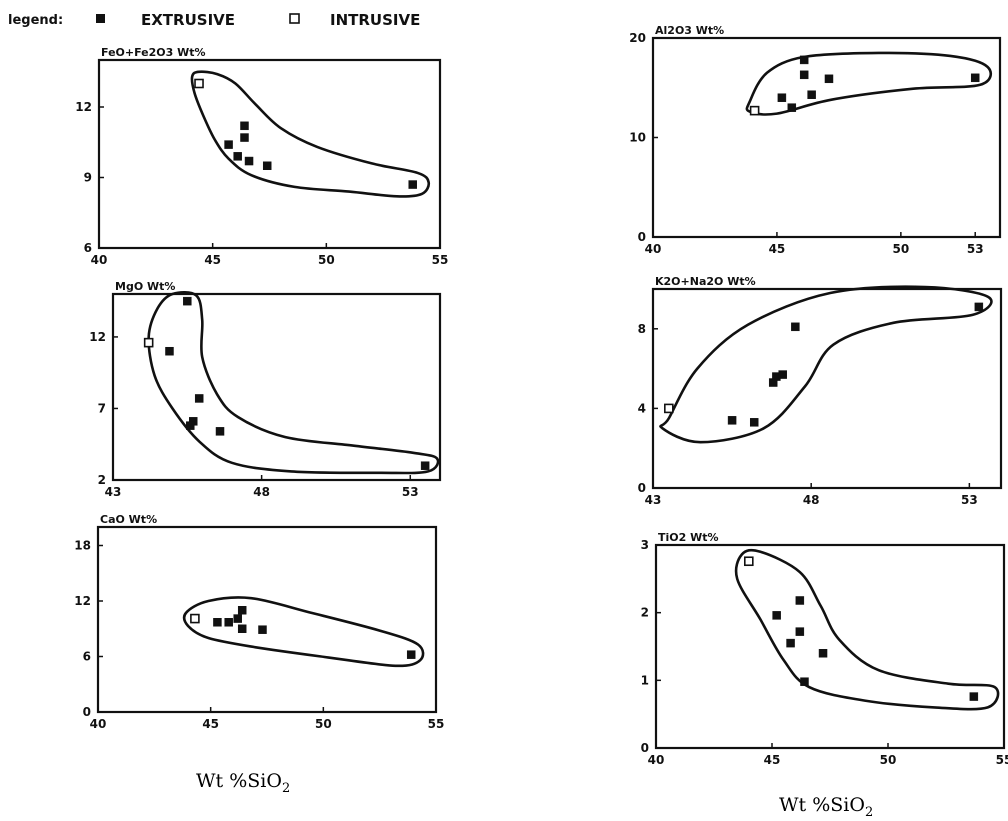 Image resolution: width=1008 pixels, height=821 pixels. What do you see at coordinates (645, 680) in the screenshot?
I see `y-tick-label: 1` at bounding box center [645, 680].